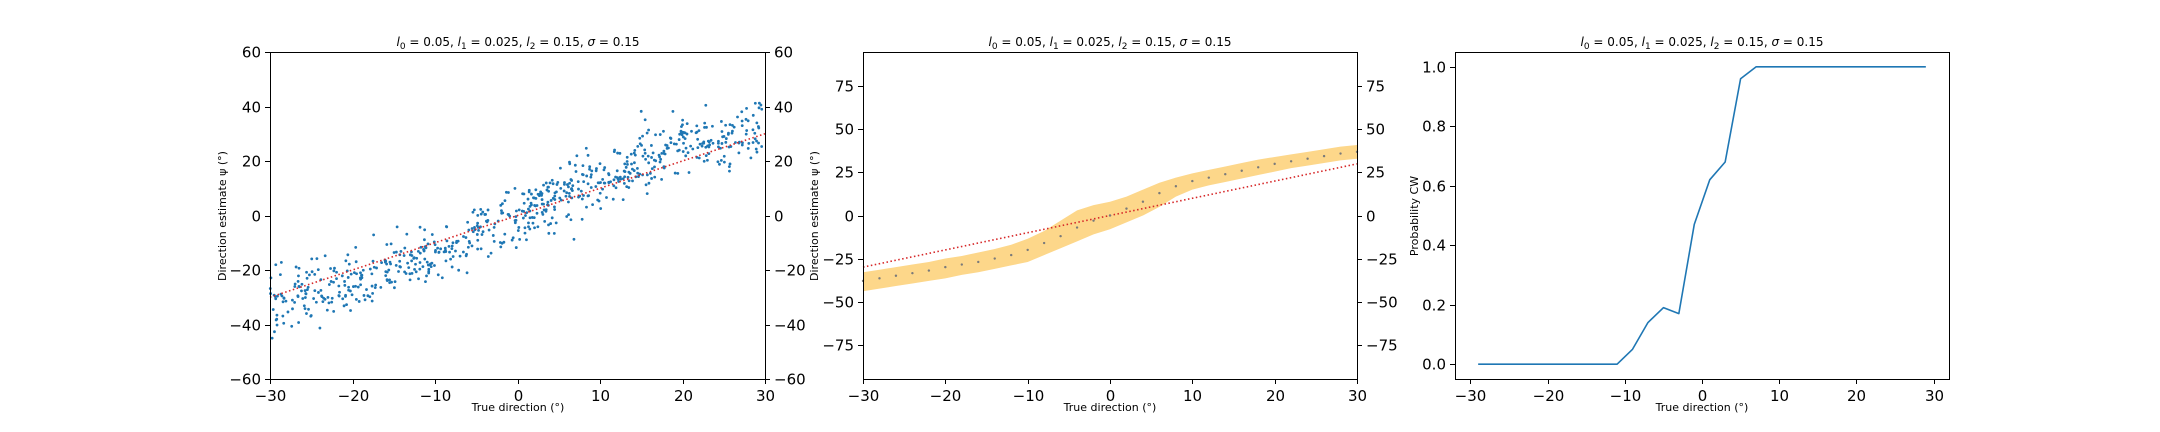 The image size is (2160, 432). What do you see at coordinates (251, 108) in the screenshot?
I see `y-tick-label: 40` at bounding box center [251, 108].